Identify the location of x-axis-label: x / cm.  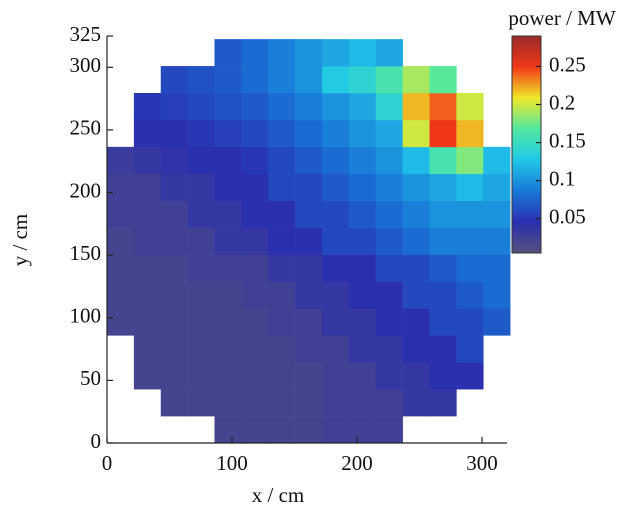
(278, 495).